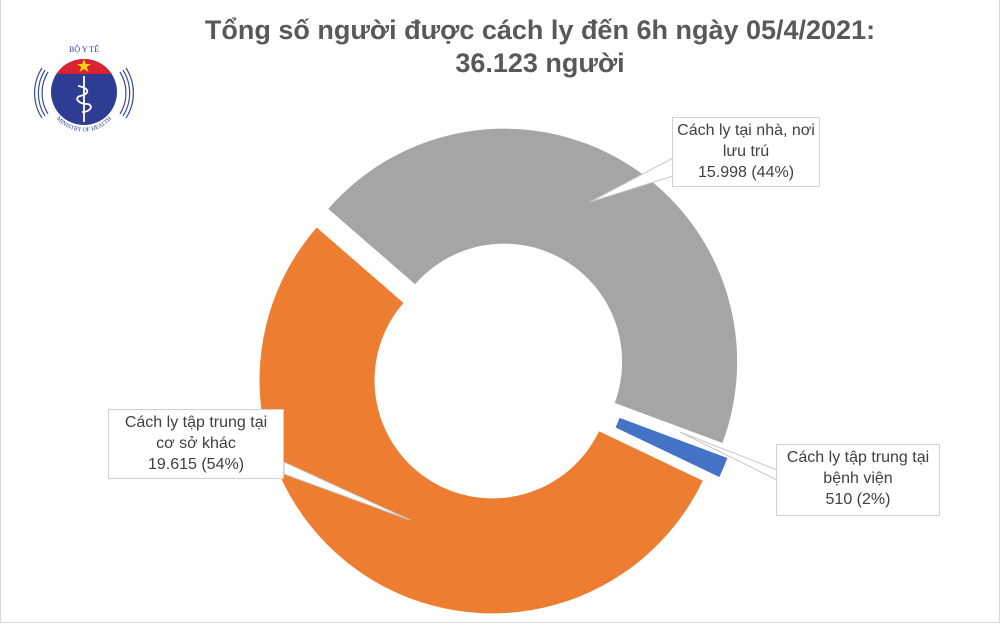 This screenshot has height=625, width=1000. I want to click on label-home-value: 15.998 (44%), so click(746, 172).